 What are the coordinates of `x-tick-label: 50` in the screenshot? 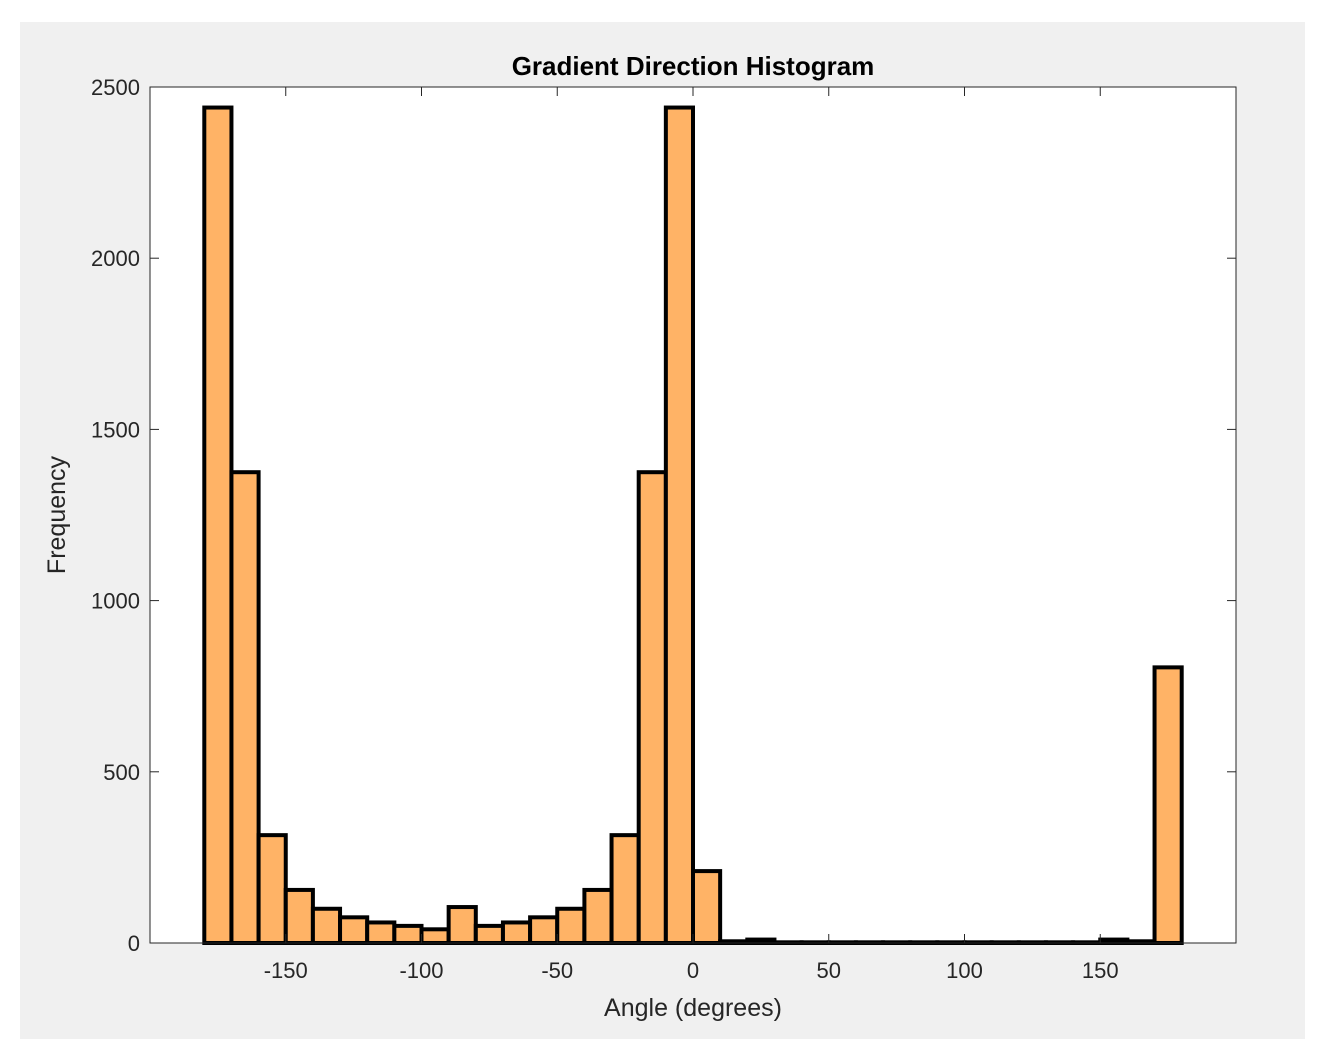 It's located at (829, 970).